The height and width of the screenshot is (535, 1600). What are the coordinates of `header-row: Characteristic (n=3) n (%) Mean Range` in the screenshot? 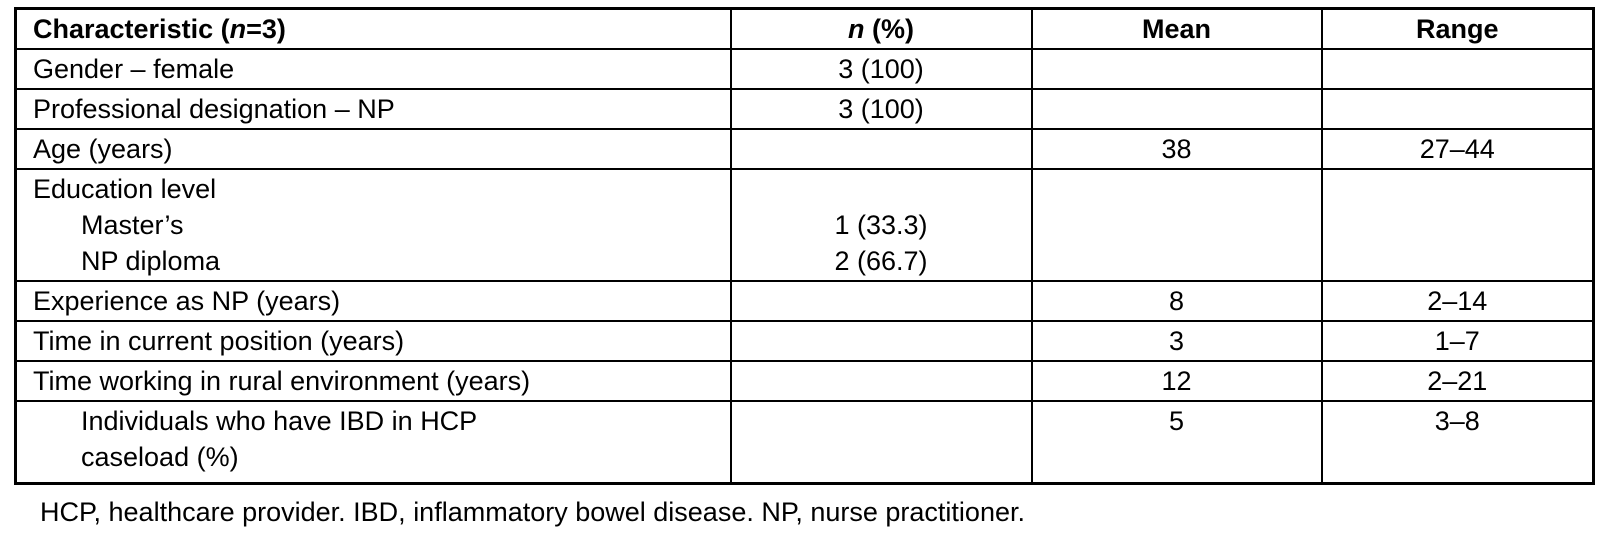 It's located at (804, 28).